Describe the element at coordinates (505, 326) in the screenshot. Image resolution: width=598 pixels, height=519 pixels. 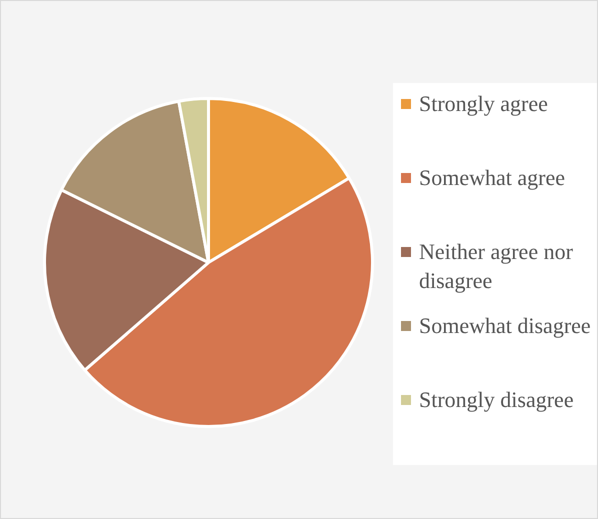
I see `legend-label: Somewhat disagree` at that location.